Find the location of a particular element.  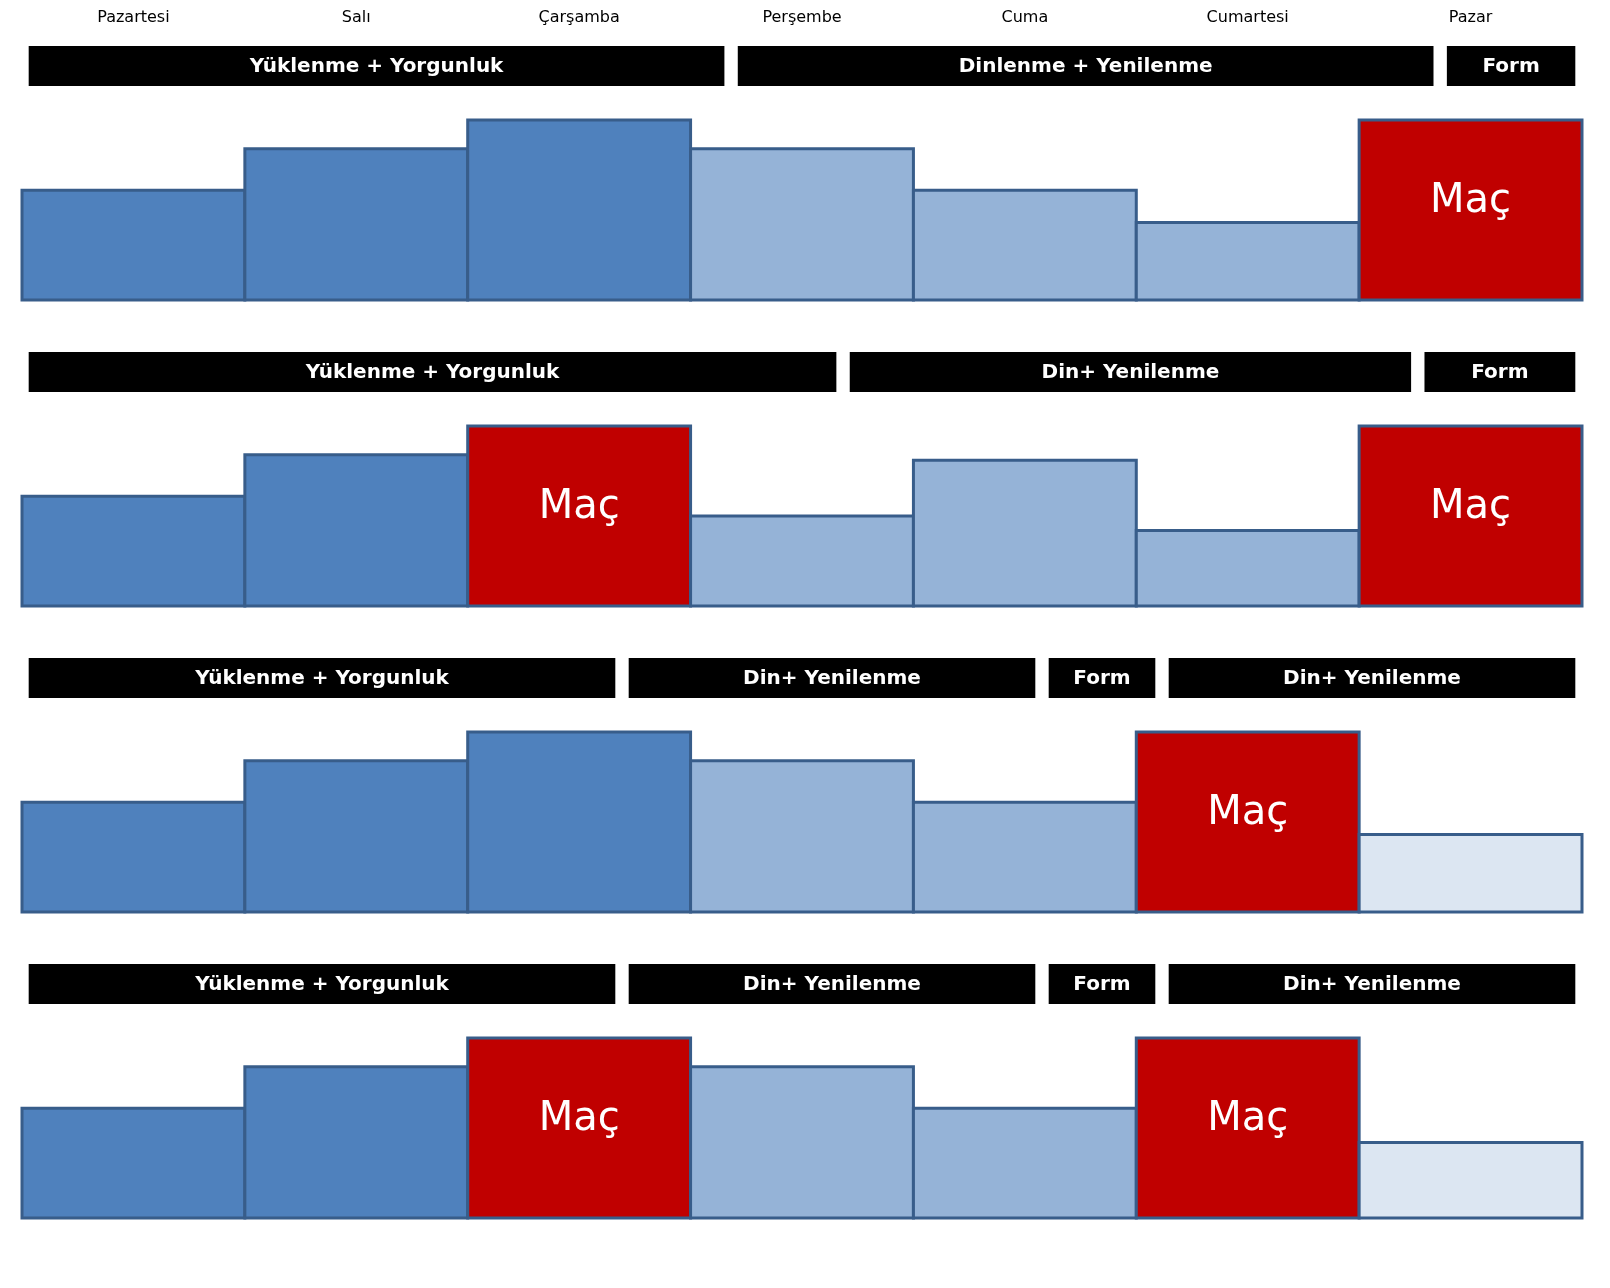

x-tick-label: Salı is located at coordinates (356, 16).